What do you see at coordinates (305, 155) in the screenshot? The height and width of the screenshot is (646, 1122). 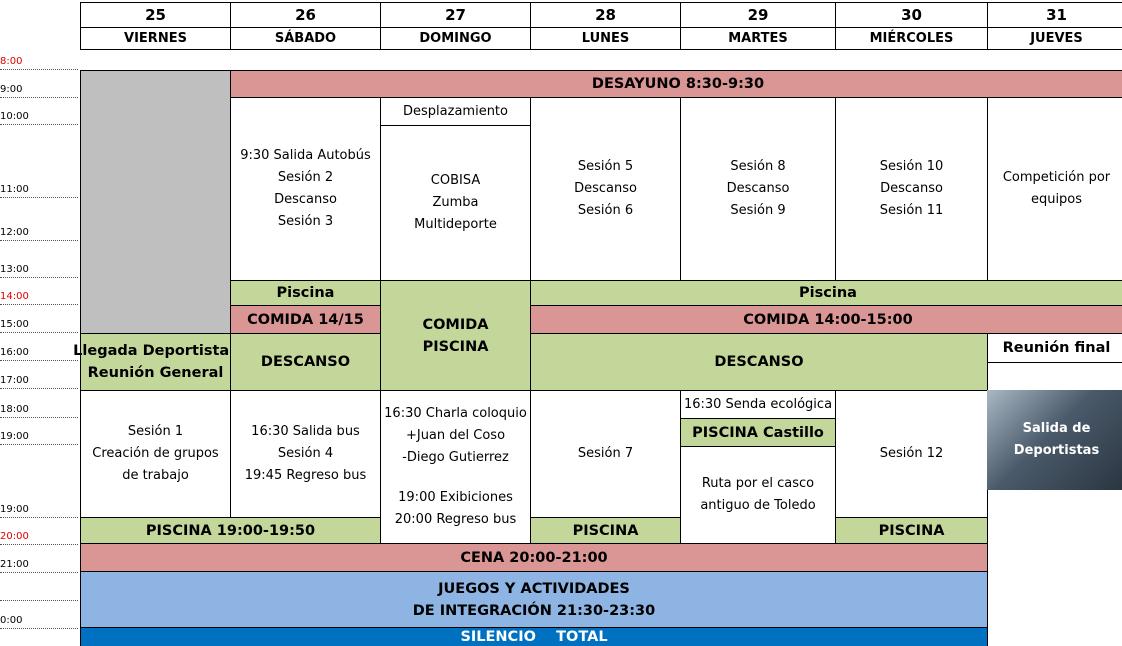 I see `cell-line: 9:30 Salida Autobús` at bounding box center [305, 155].